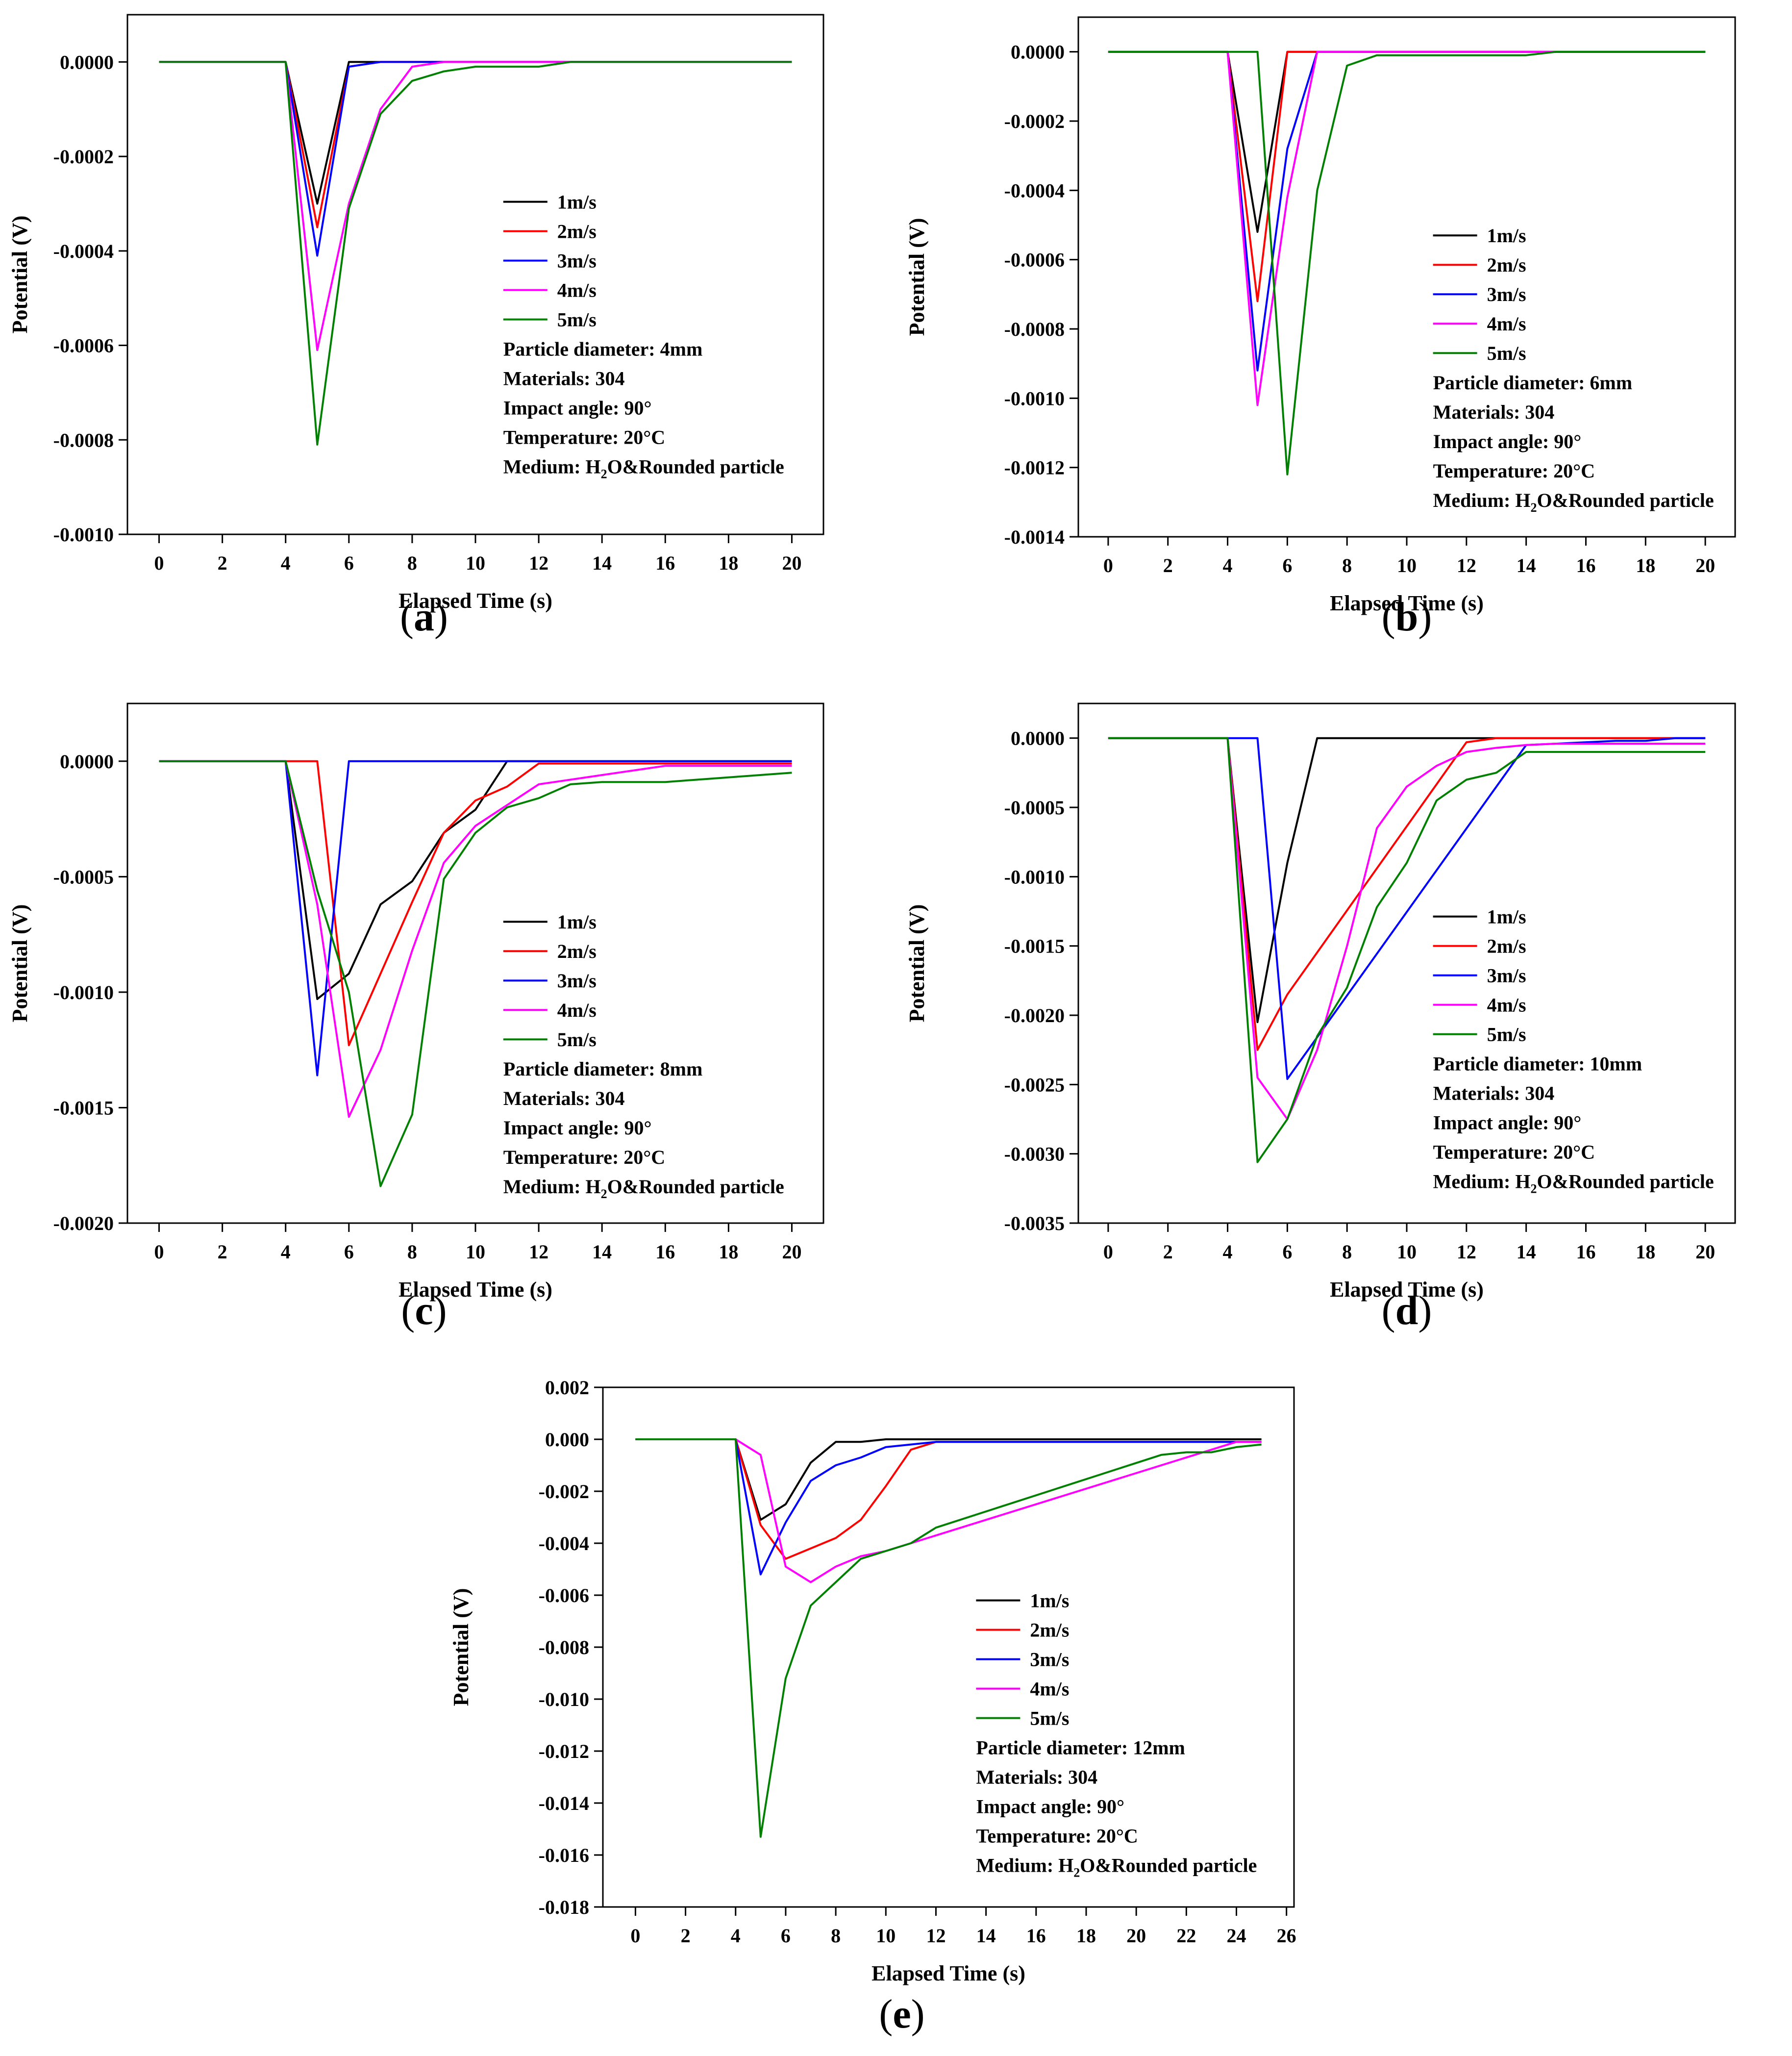 Image resolution: width=1792 pixels, height=2056 pixels. What do you see at coordinates (577, 408) in the screenshot?
I see `annotation-text: Impact angle: 90°` at bounding box center [577, 408].